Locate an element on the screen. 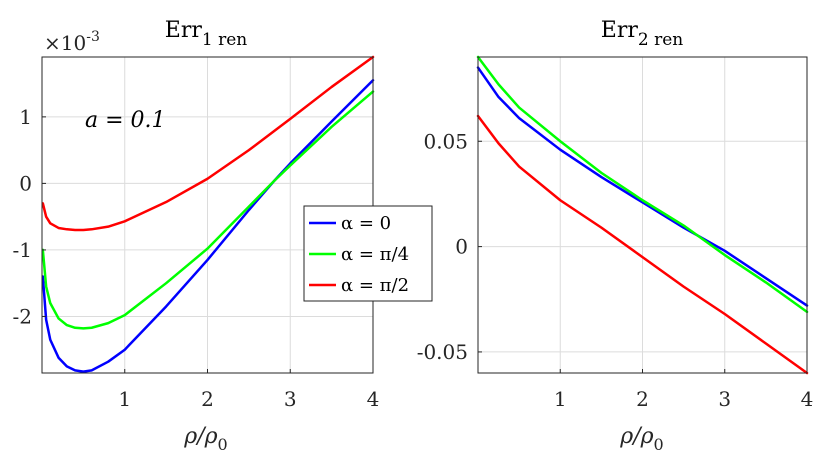  chart-title-right: Err2 ren is located at coordinates (642, 34).